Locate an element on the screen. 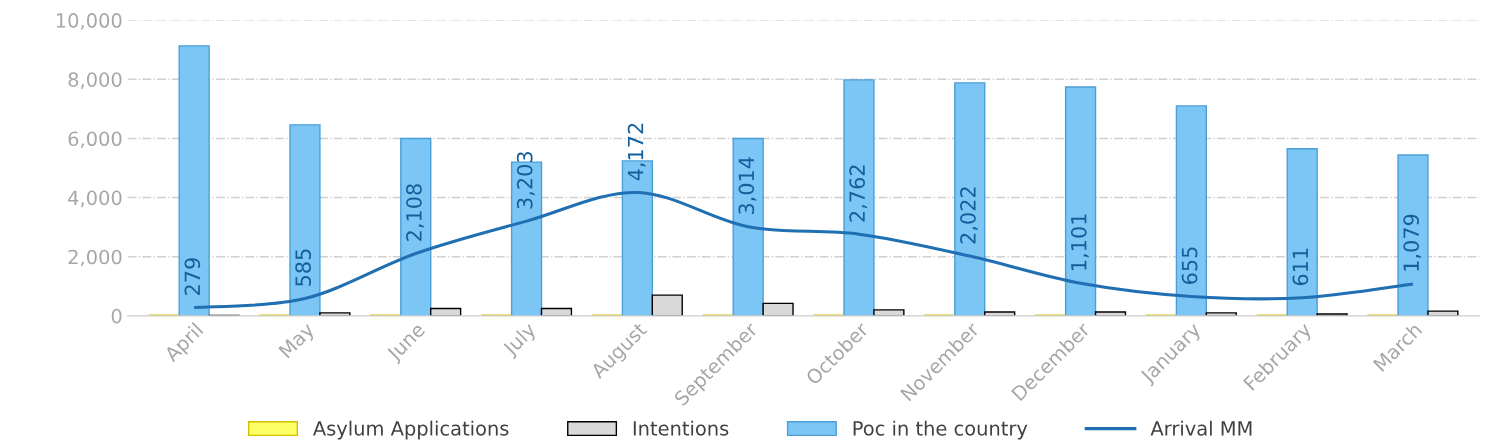 The width and height of the screenshot is (1502, 448). data-label: 3,014 is located at coordinates (747, 186).